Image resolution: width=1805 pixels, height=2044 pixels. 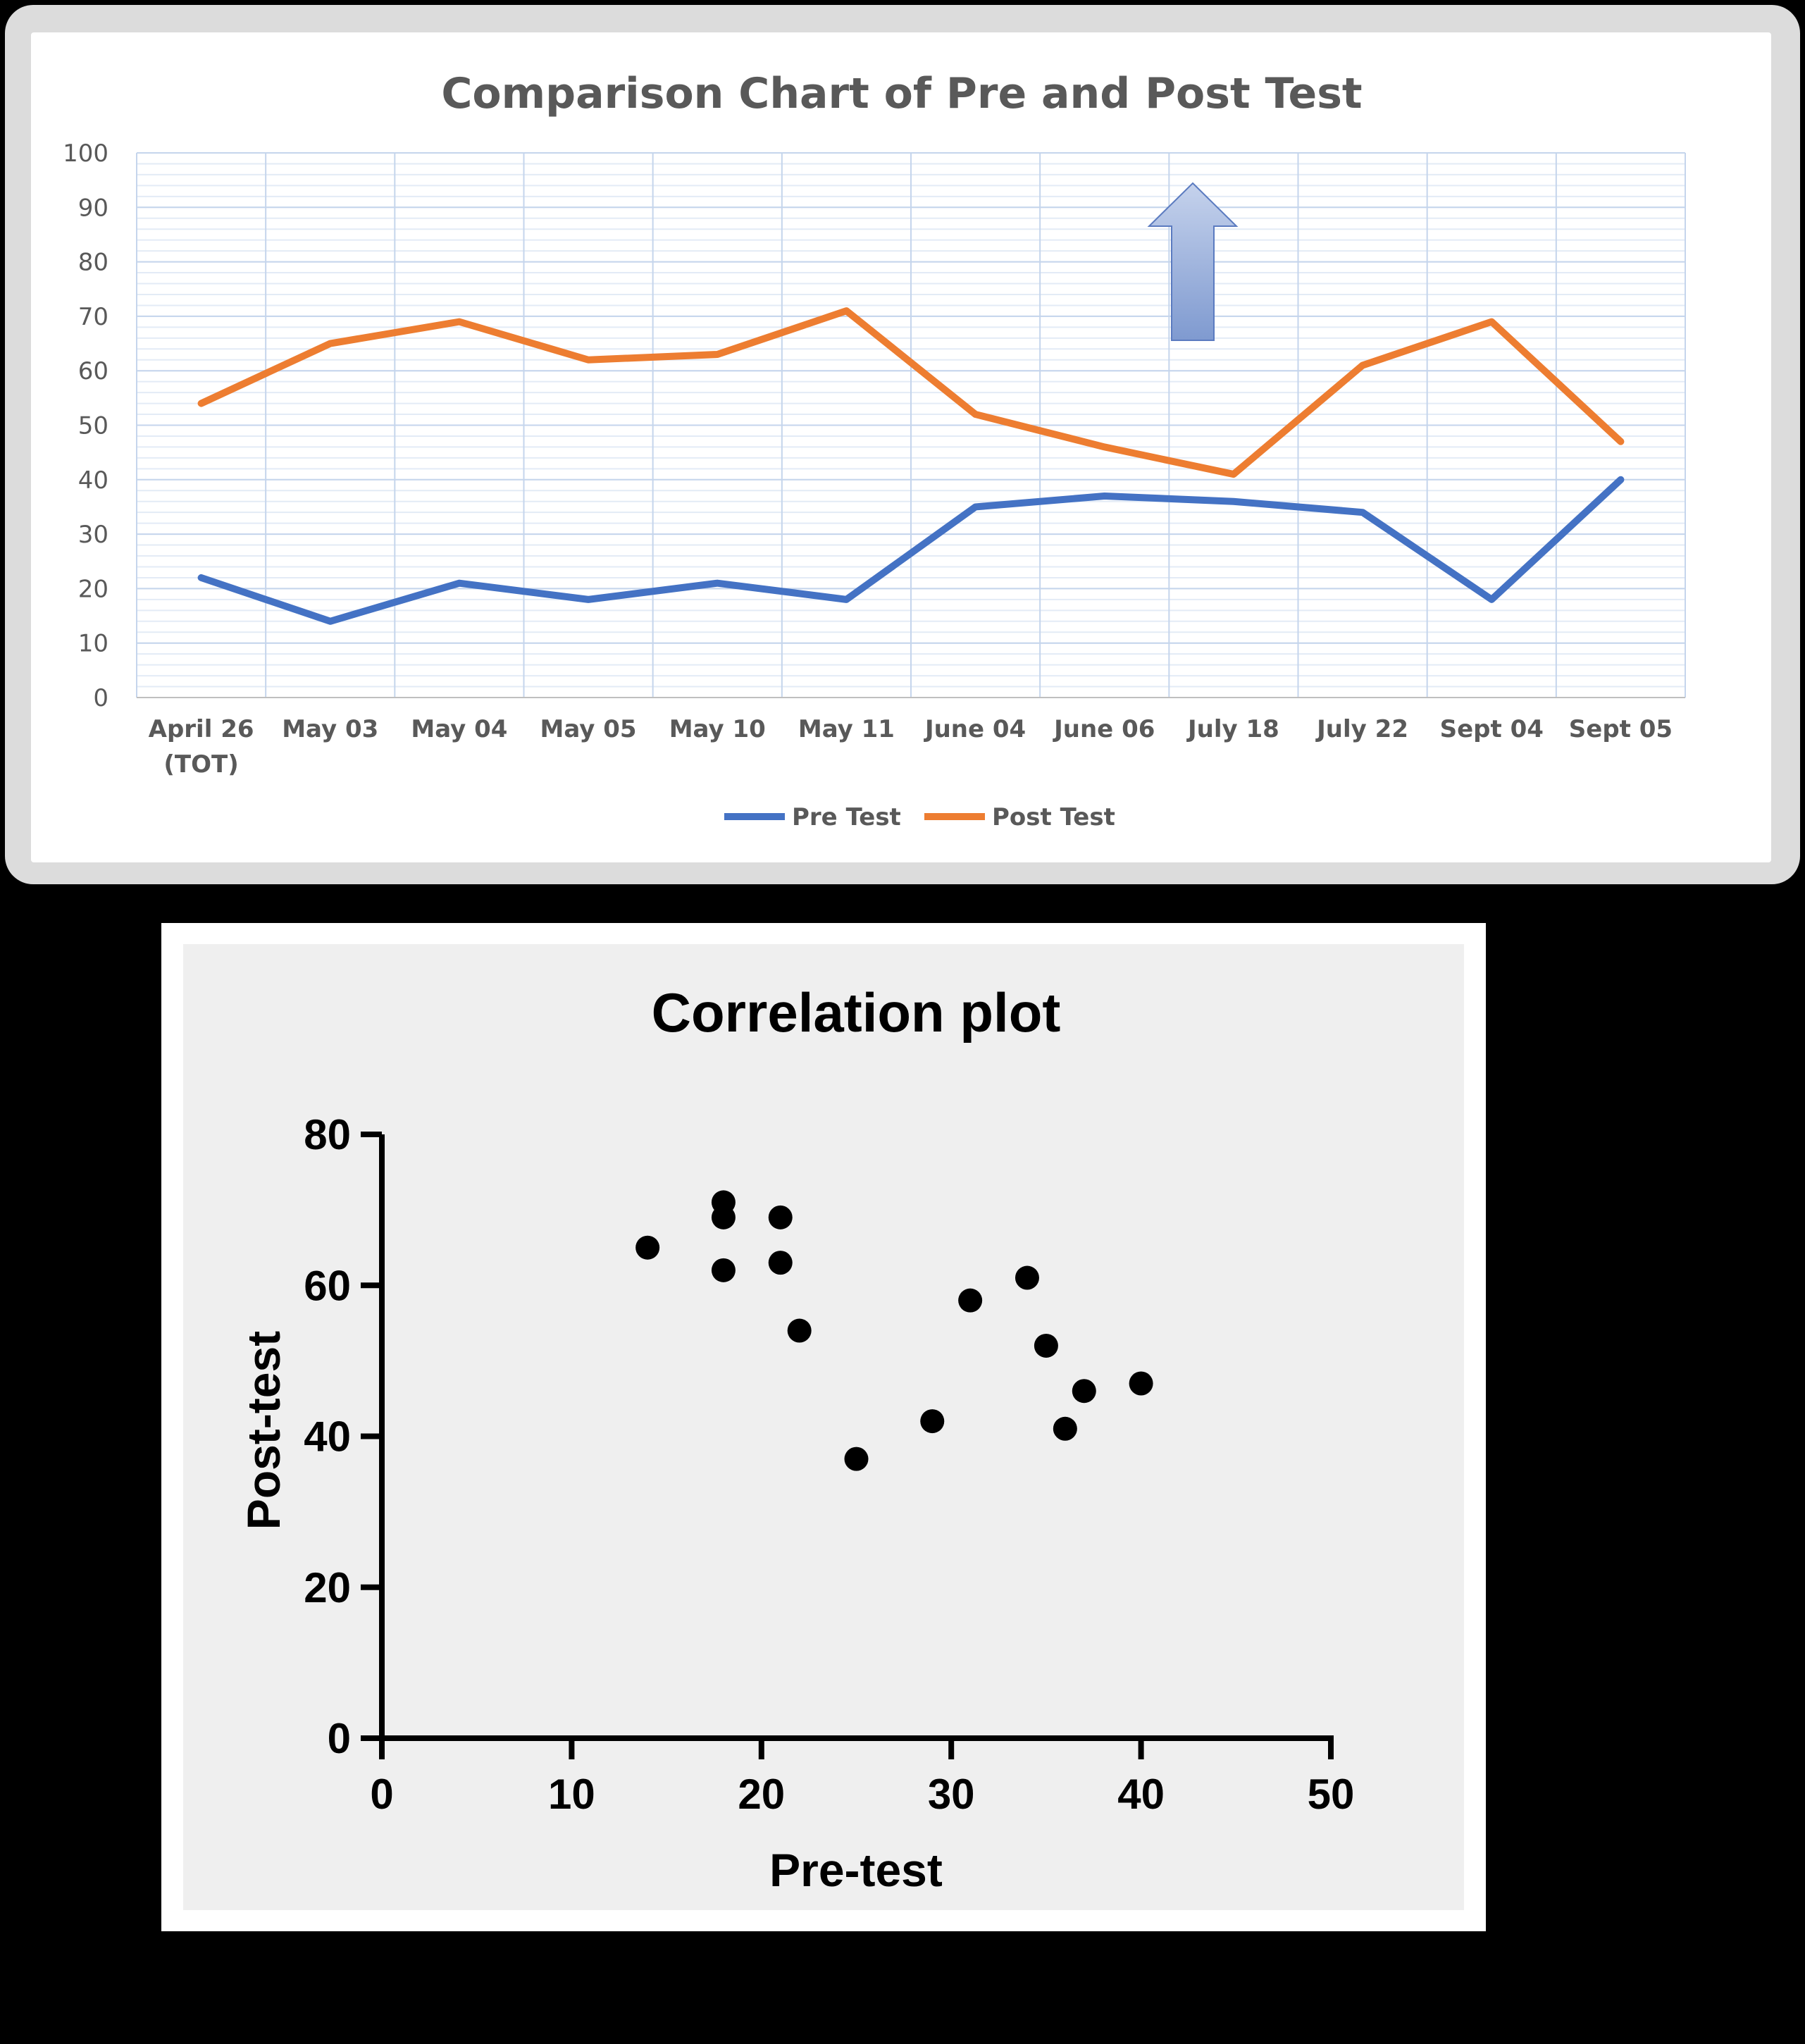 What do you see at coordinates (856, 1012) in the screenshot?
I see `scatter-chart-title: Correlation plot` at bounding box center [856, 1012].